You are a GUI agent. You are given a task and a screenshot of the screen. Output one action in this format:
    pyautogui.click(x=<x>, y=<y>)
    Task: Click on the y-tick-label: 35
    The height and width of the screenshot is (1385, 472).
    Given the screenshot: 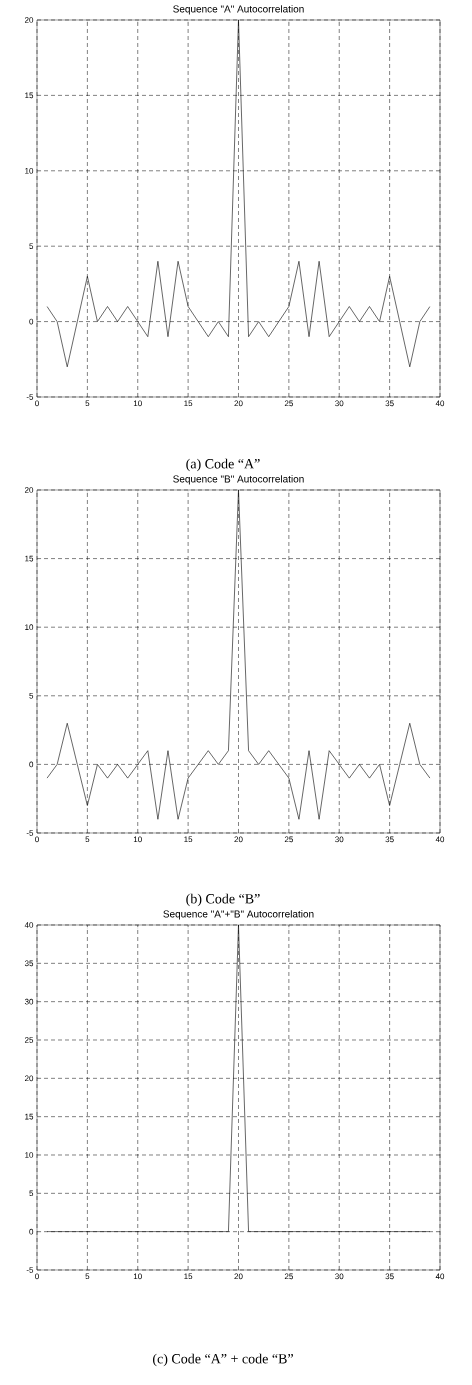 What is the action you would take?
    pyautogui.click(x=29, y=963)
    